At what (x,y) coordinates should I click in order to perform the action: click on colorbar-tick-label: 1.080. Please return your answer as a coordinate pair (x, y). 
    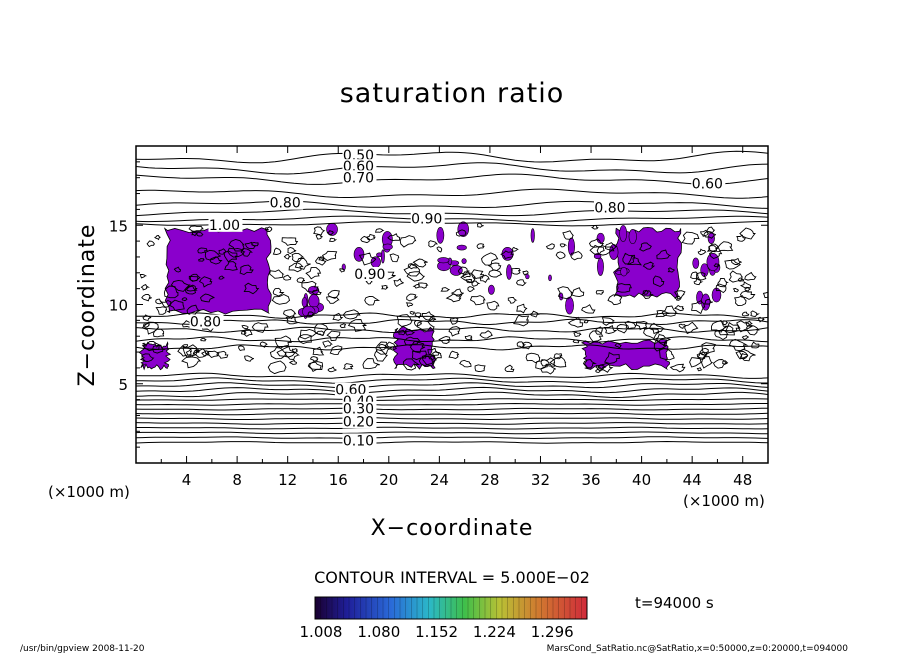
    Looking at the image, I should click on (378, 632).